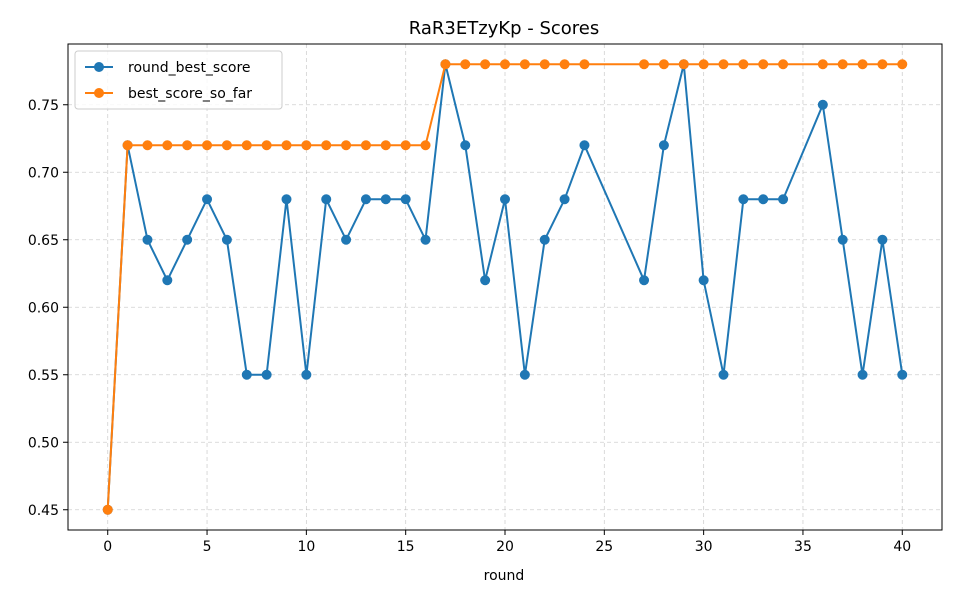 Image resolution: width=960 pixels, height=600 pixels. Describe the element at coordinates (406, 547) in the screenshot. I see `x-tick-label: 15` at that location.